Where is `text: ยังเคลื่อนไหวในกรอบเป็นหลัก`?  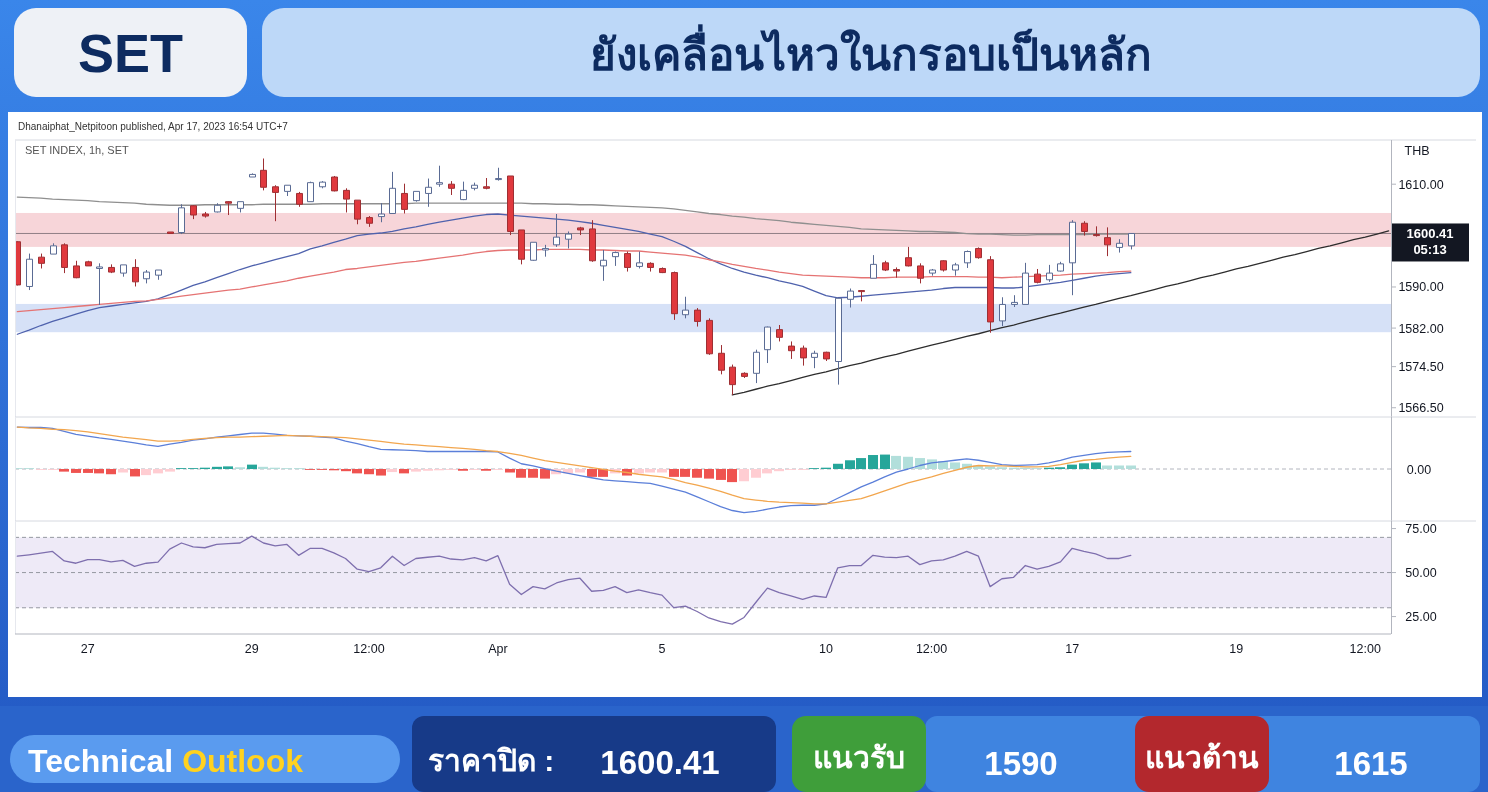 text: ยังเคลื่อนไหวในกรอบเป็นหลัก is located at coordinates (871, 51).